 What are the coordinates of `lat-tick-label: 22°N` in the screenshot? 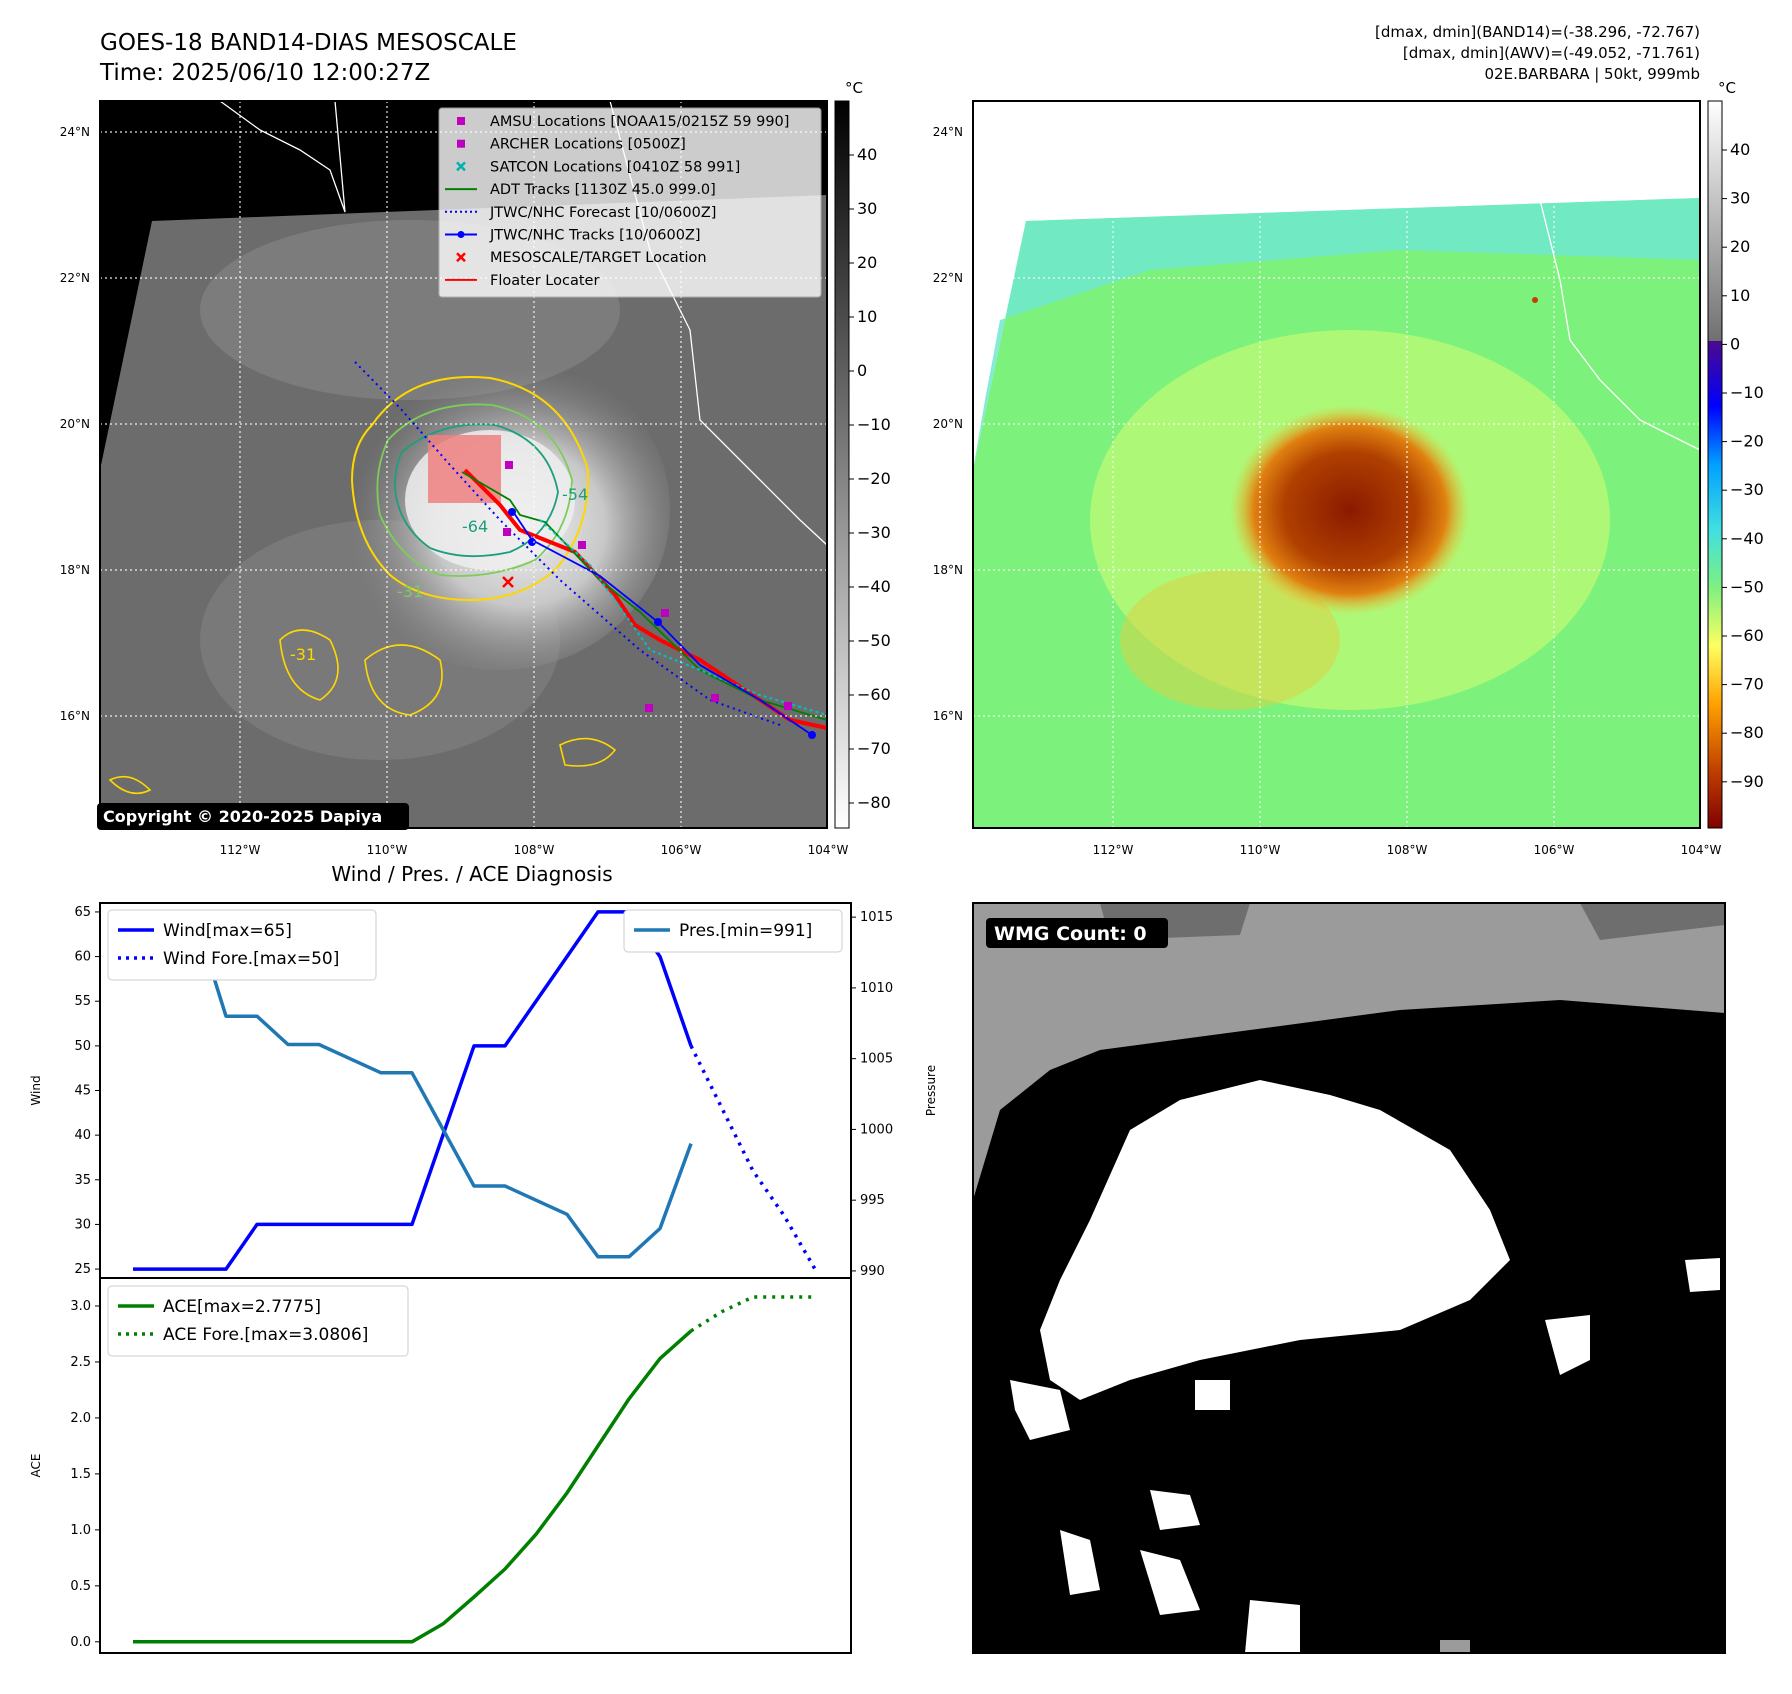 It's located at (948, 278).